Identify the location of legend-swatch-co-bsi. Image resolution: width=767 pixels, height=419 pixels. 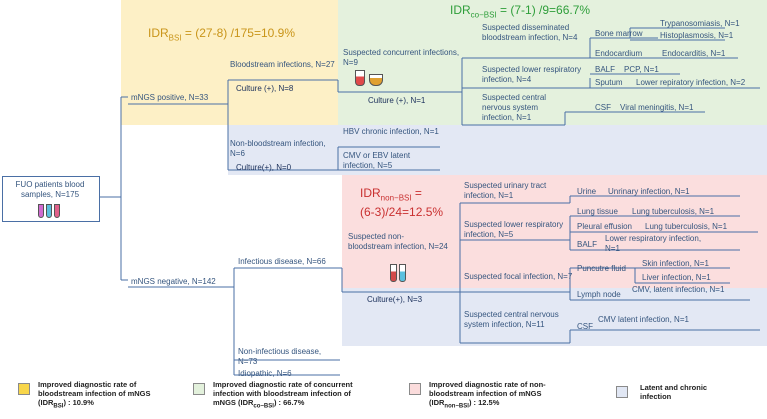
(199, 389).